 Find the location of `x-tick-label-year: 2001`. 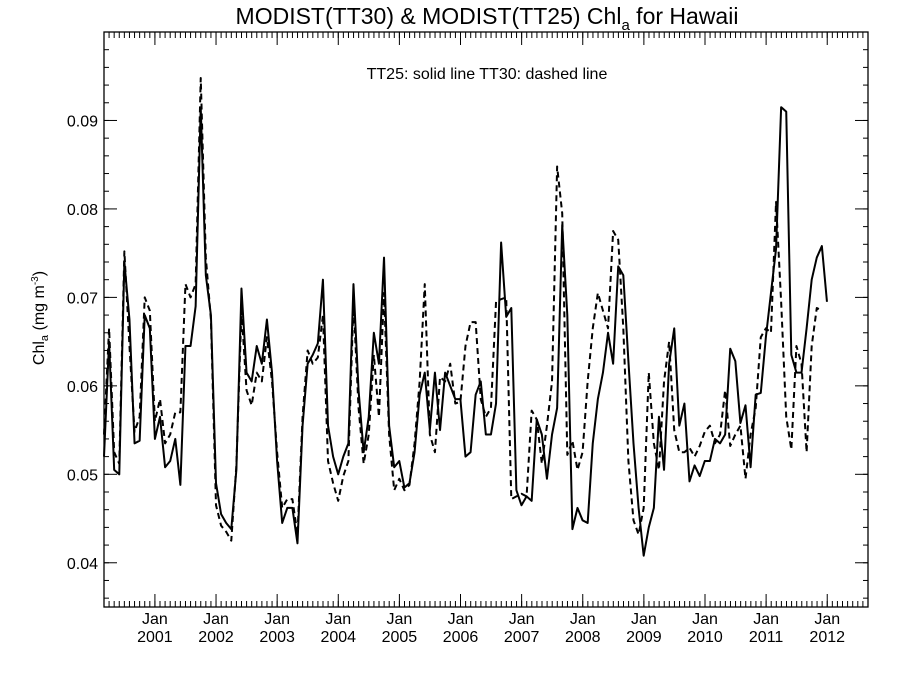

x-tick-label-year: 2001 is located at coordinates (155, 637).